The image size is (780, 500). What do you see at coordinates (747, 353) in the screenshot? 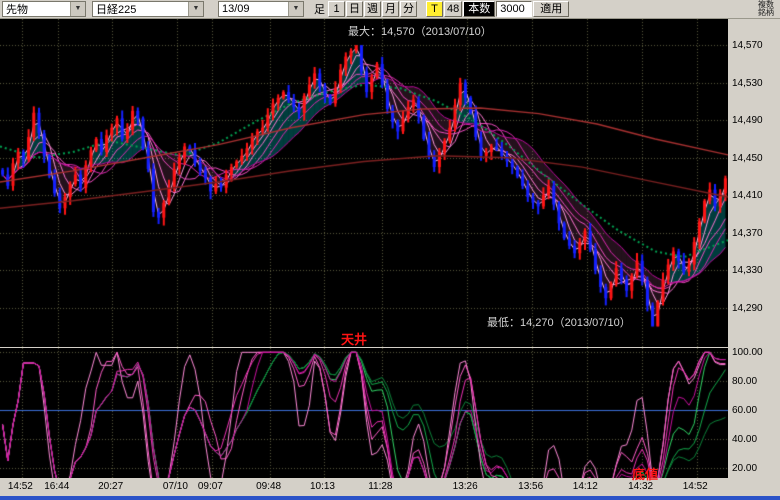
I see `oscillator-axis-label: 100.00` at bounding box center [747, 353].